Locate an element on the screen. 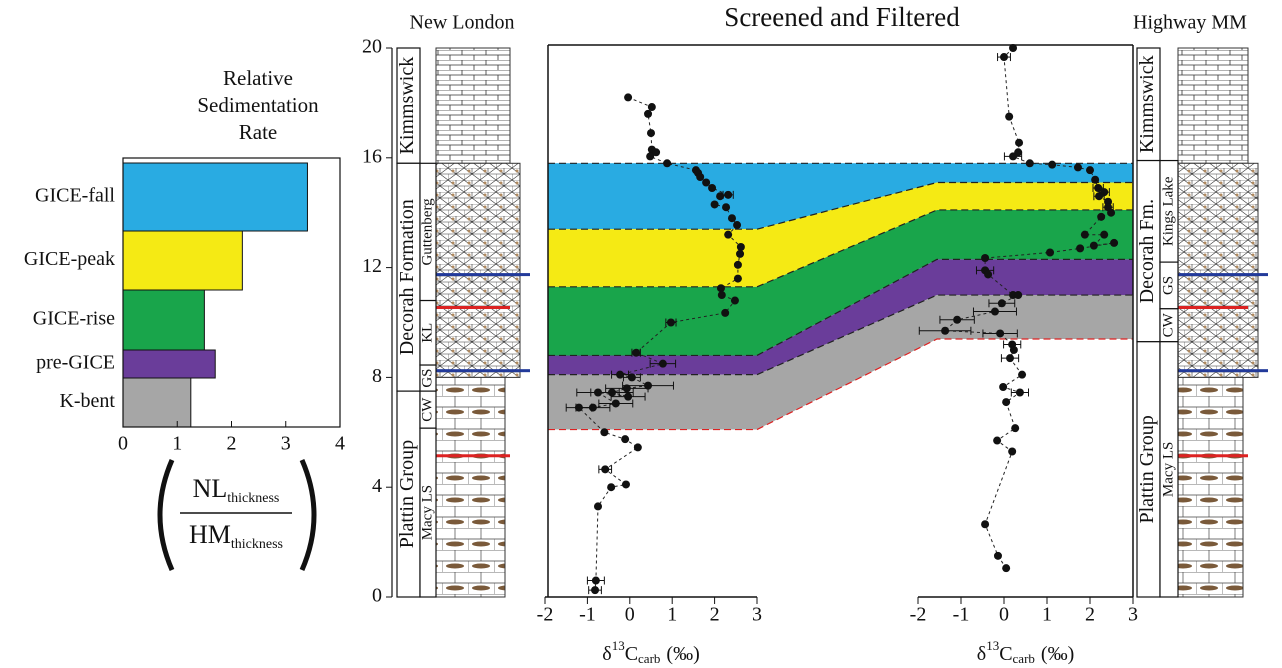  label-part: NL is located at coordinates (210, 488).